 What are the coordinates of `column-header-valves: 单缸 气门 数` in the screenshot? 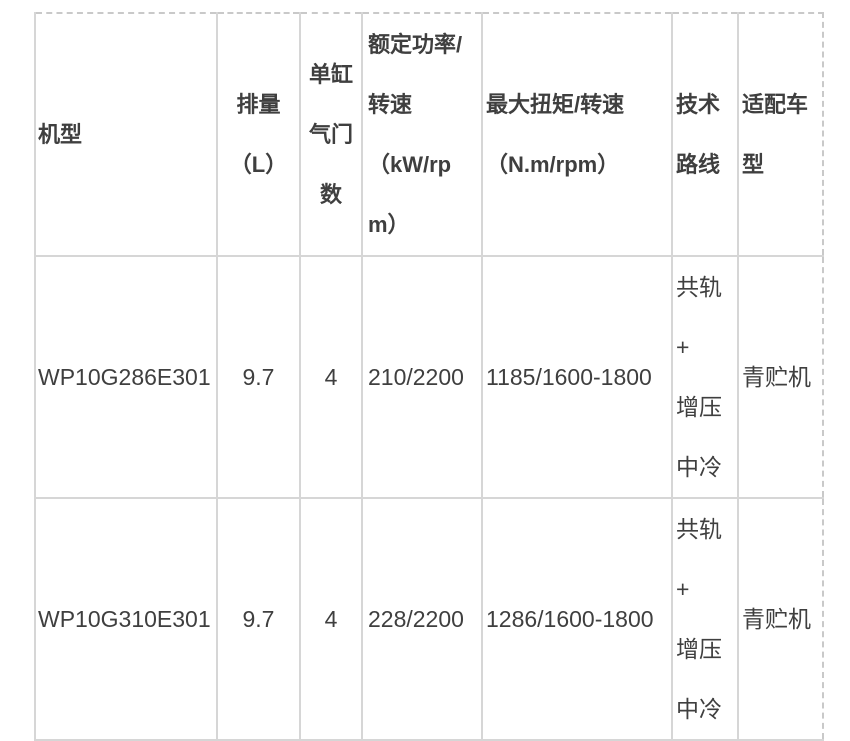 It's located at (331, 134).